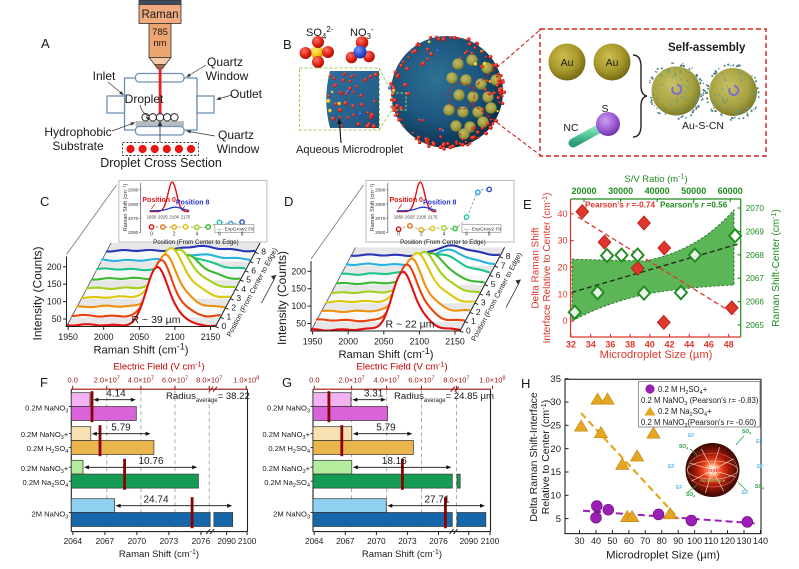 This screenshot has height=569, width=799. I want to click on svg-text: 2066, so click(755, 302).